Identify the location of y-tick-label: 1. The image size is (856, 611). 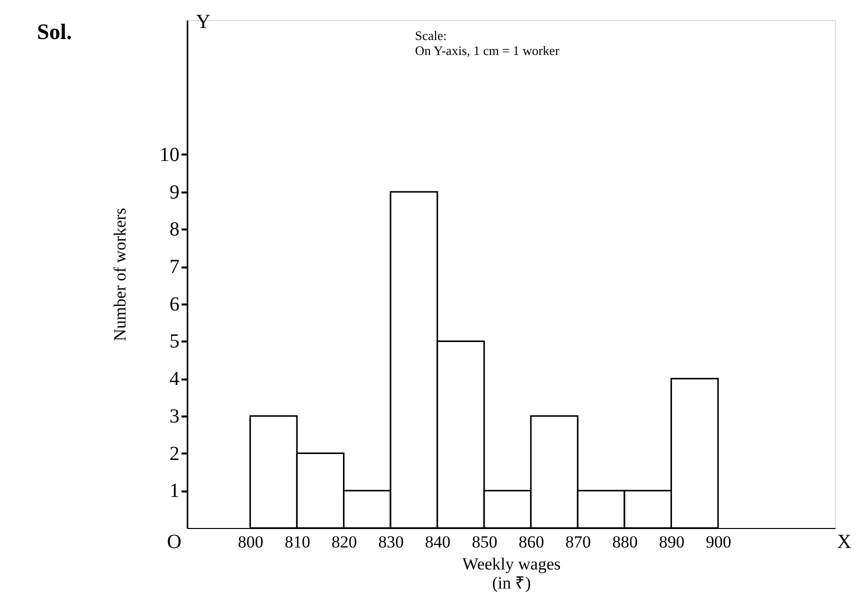
(175, 491).